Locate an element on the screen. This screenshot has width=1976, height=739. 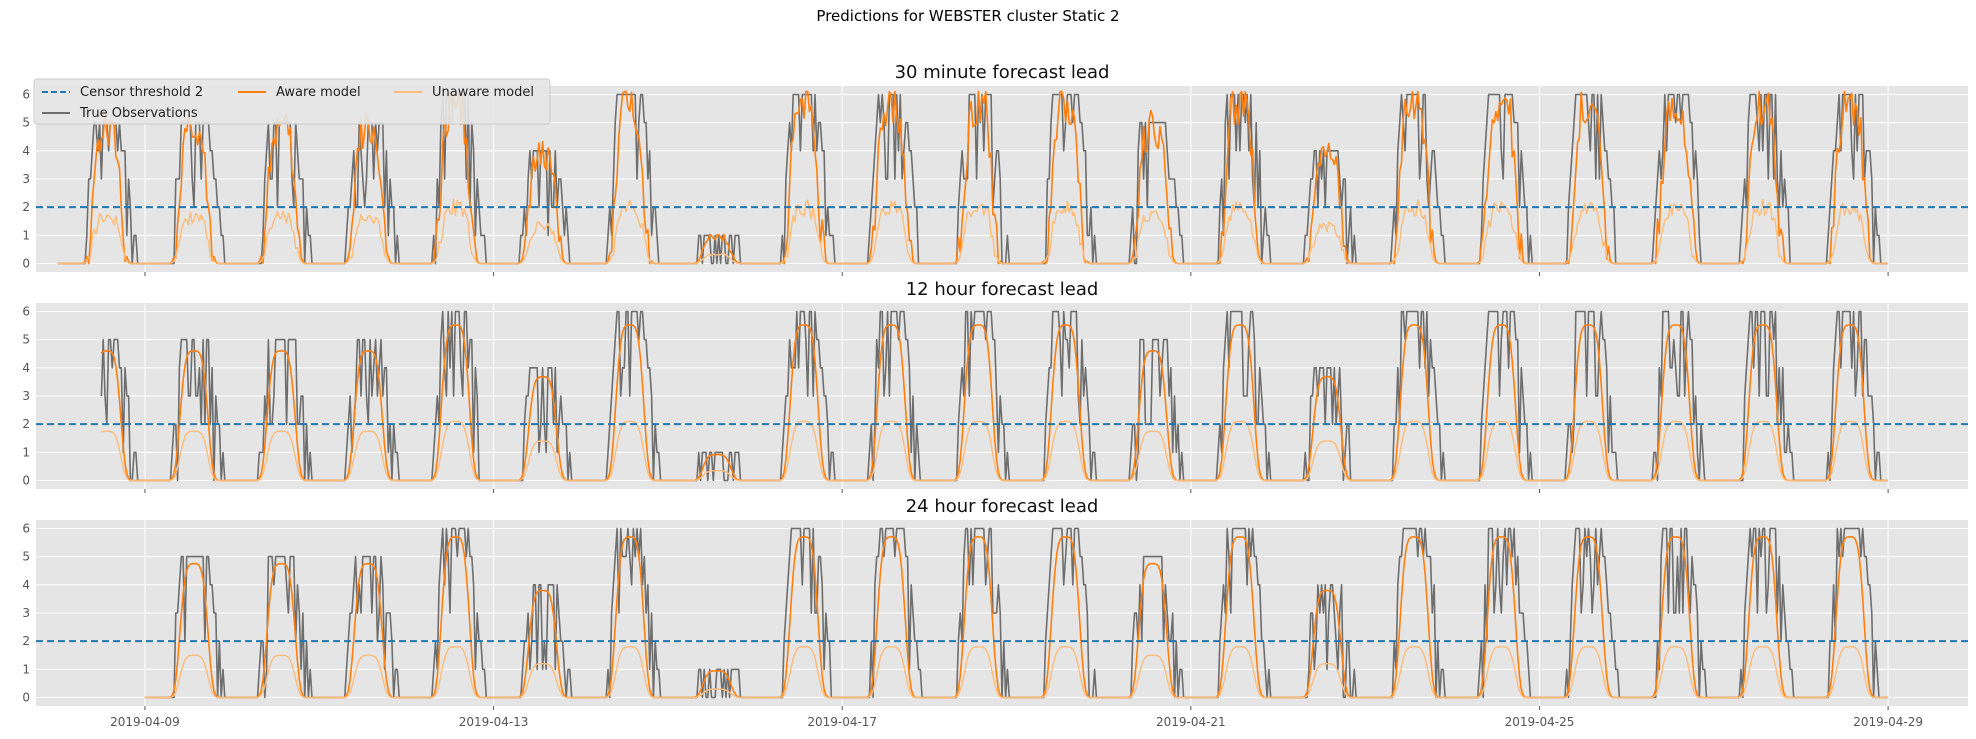
x-tick-label: 2019-04-25 is located at coordinates (1540, 722).